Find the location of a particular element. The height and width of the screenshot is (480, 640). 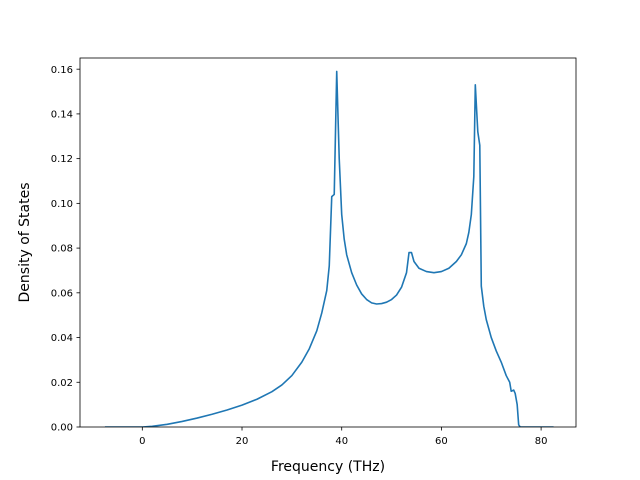

y-tick-label: 0.12 is located at coordinates (62, 159).